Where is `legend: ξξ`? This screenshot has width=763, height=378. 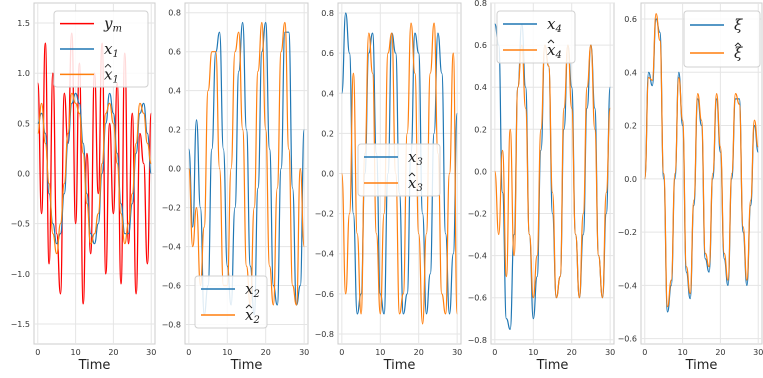 legend: ξξ is located at coordinates (722, 39).